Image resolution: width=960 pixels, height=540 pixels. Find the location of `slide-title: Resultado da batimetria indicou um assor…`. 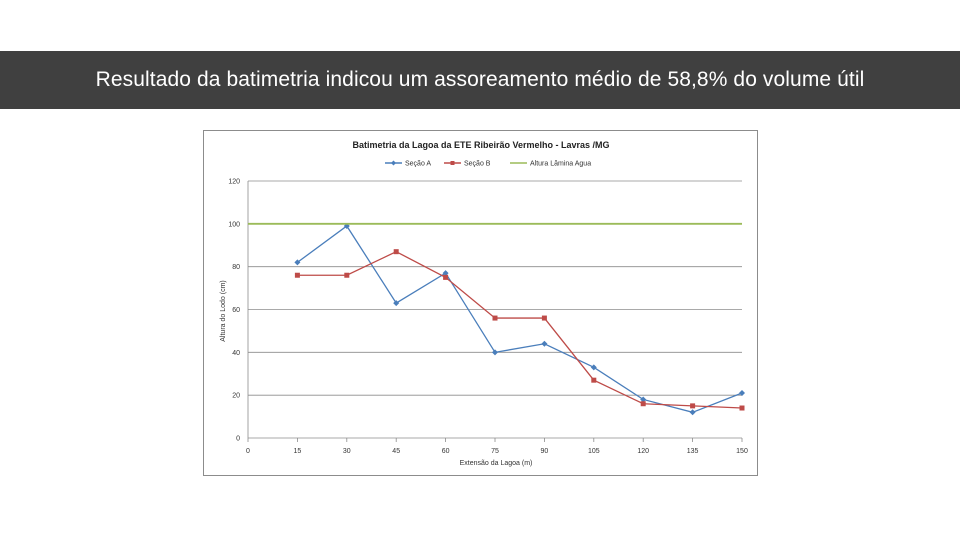

slide-title: Resultado da batimetria indicou um assor… is located at coordinates (480, 79).